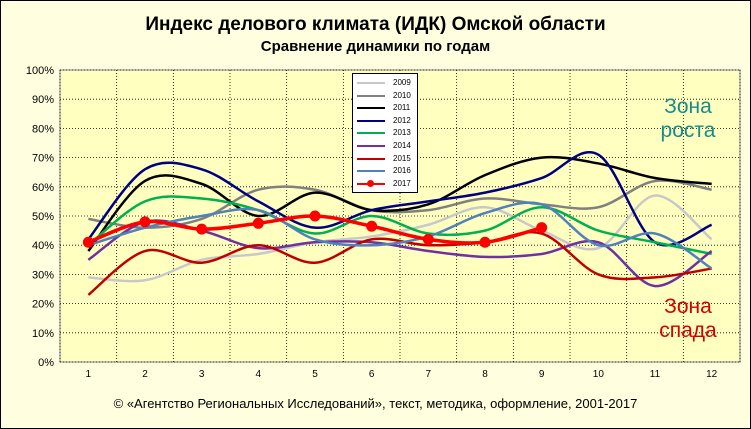  Describe the element at coordinates (43, 334) in the screenshot. I see `y-tick-label: 10%` at that location.